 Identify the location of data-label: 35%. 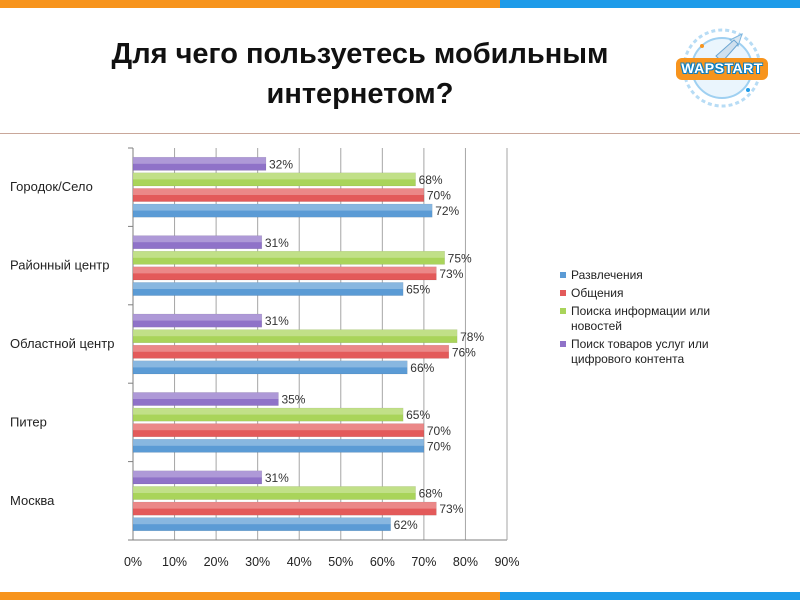
(293, 400).